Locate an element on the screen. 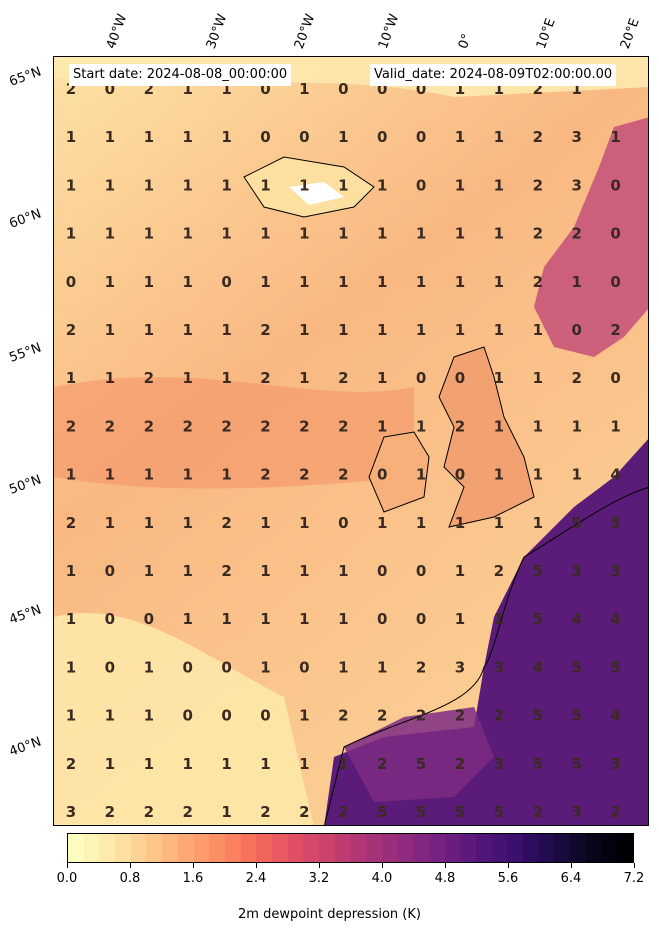  moist-band-south is located at coordinates (184, 719).